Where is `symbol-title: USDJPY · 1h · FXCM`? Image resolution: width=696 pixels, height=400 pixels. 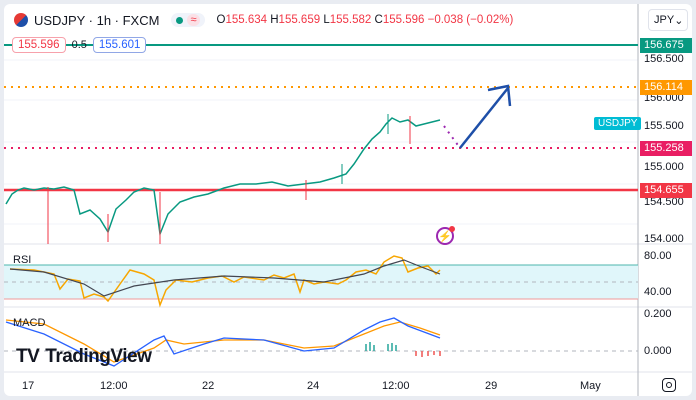 symbol-title: USDJPY · 1h · FXCM is located at coordinates (97, 20).